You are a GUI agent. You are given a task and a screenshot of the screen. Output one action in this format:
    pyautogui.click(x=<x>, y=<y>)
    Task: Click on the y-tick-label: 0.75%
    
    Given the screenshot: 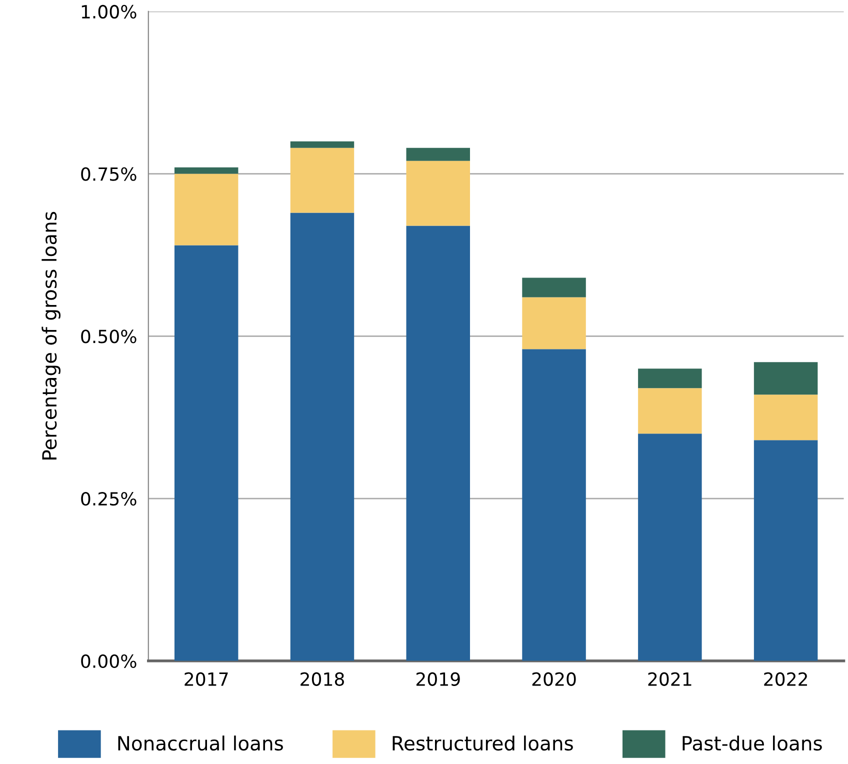 What is the action you would take?
    pyautogui.click(x=108, y=174)
    